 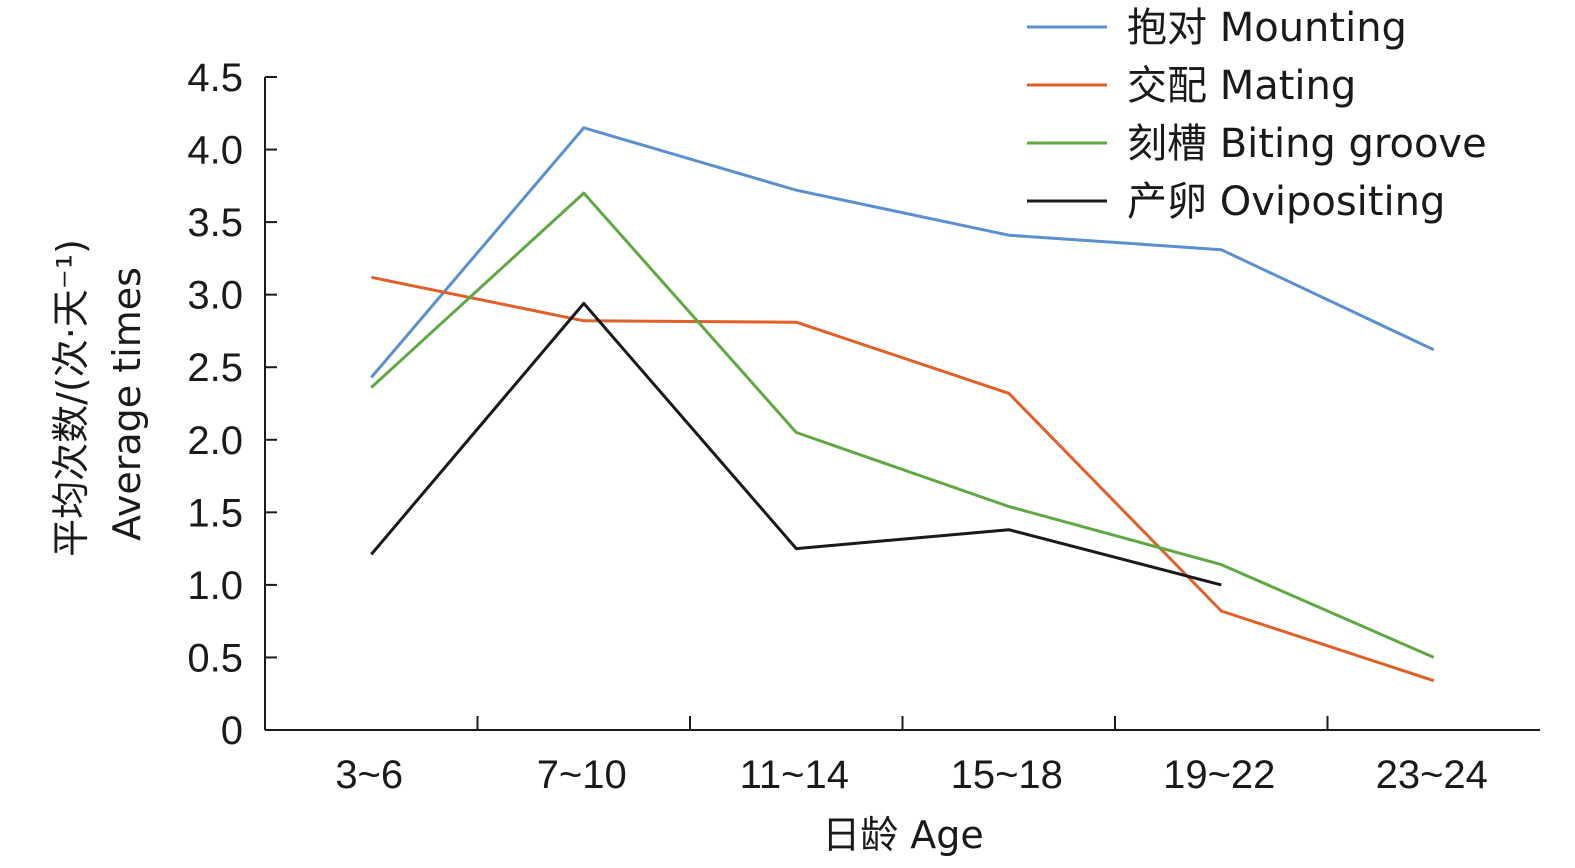 What do you see at coordinates (1307, 144) in the screenshot?
I see `legend-label: 刻槽 Biting groove` at bounding box center [1307, 144].